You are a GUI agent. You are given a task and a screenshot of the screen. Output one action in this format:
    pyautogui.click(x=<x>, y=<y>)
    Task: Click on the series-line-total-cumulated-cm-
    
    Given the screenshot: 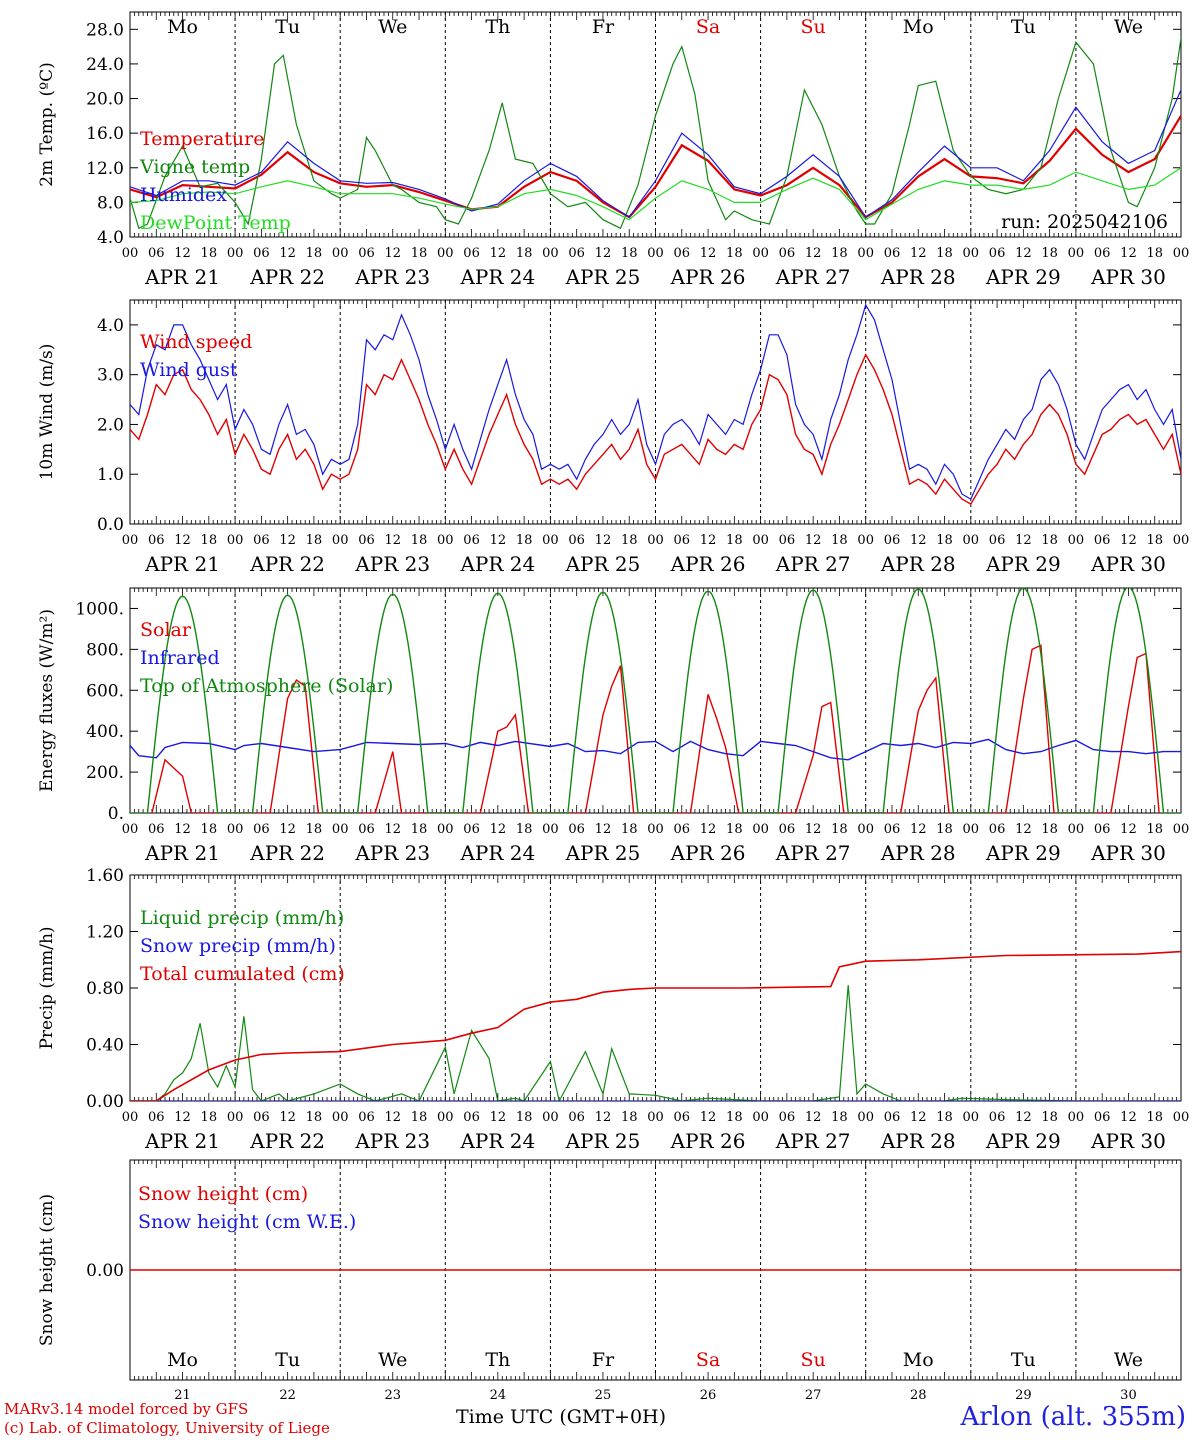 What is the action you would take?
    pyautogui.click(x=655, y=1025)
    